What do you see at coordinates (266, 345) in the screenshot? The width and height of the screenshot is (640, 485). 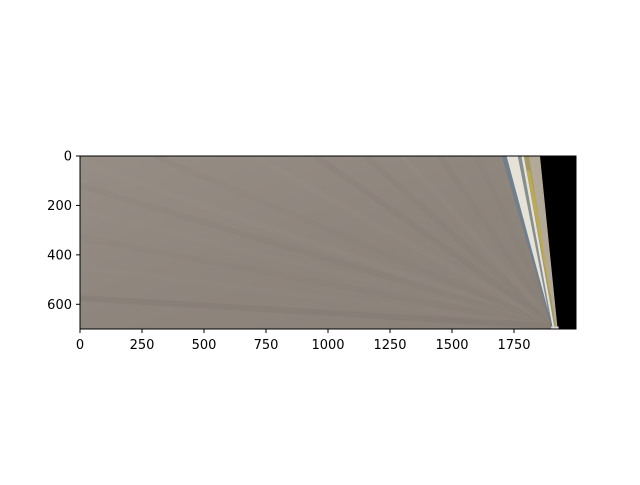 I see `x-tick-label: 750` at bounding box center [266, 345].